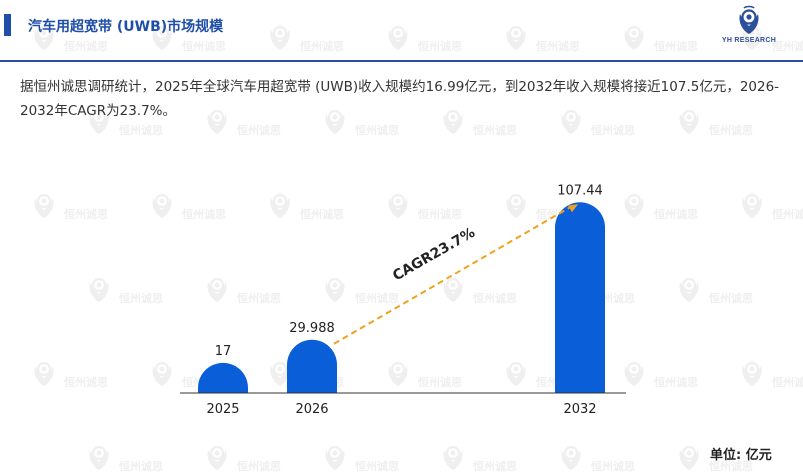 The image size is (803, 475). Describe the element at coordinates (126, 27) in the screenshot. I see `header-title: 汽车用超宽带 (UWB)市场规模` at that location.